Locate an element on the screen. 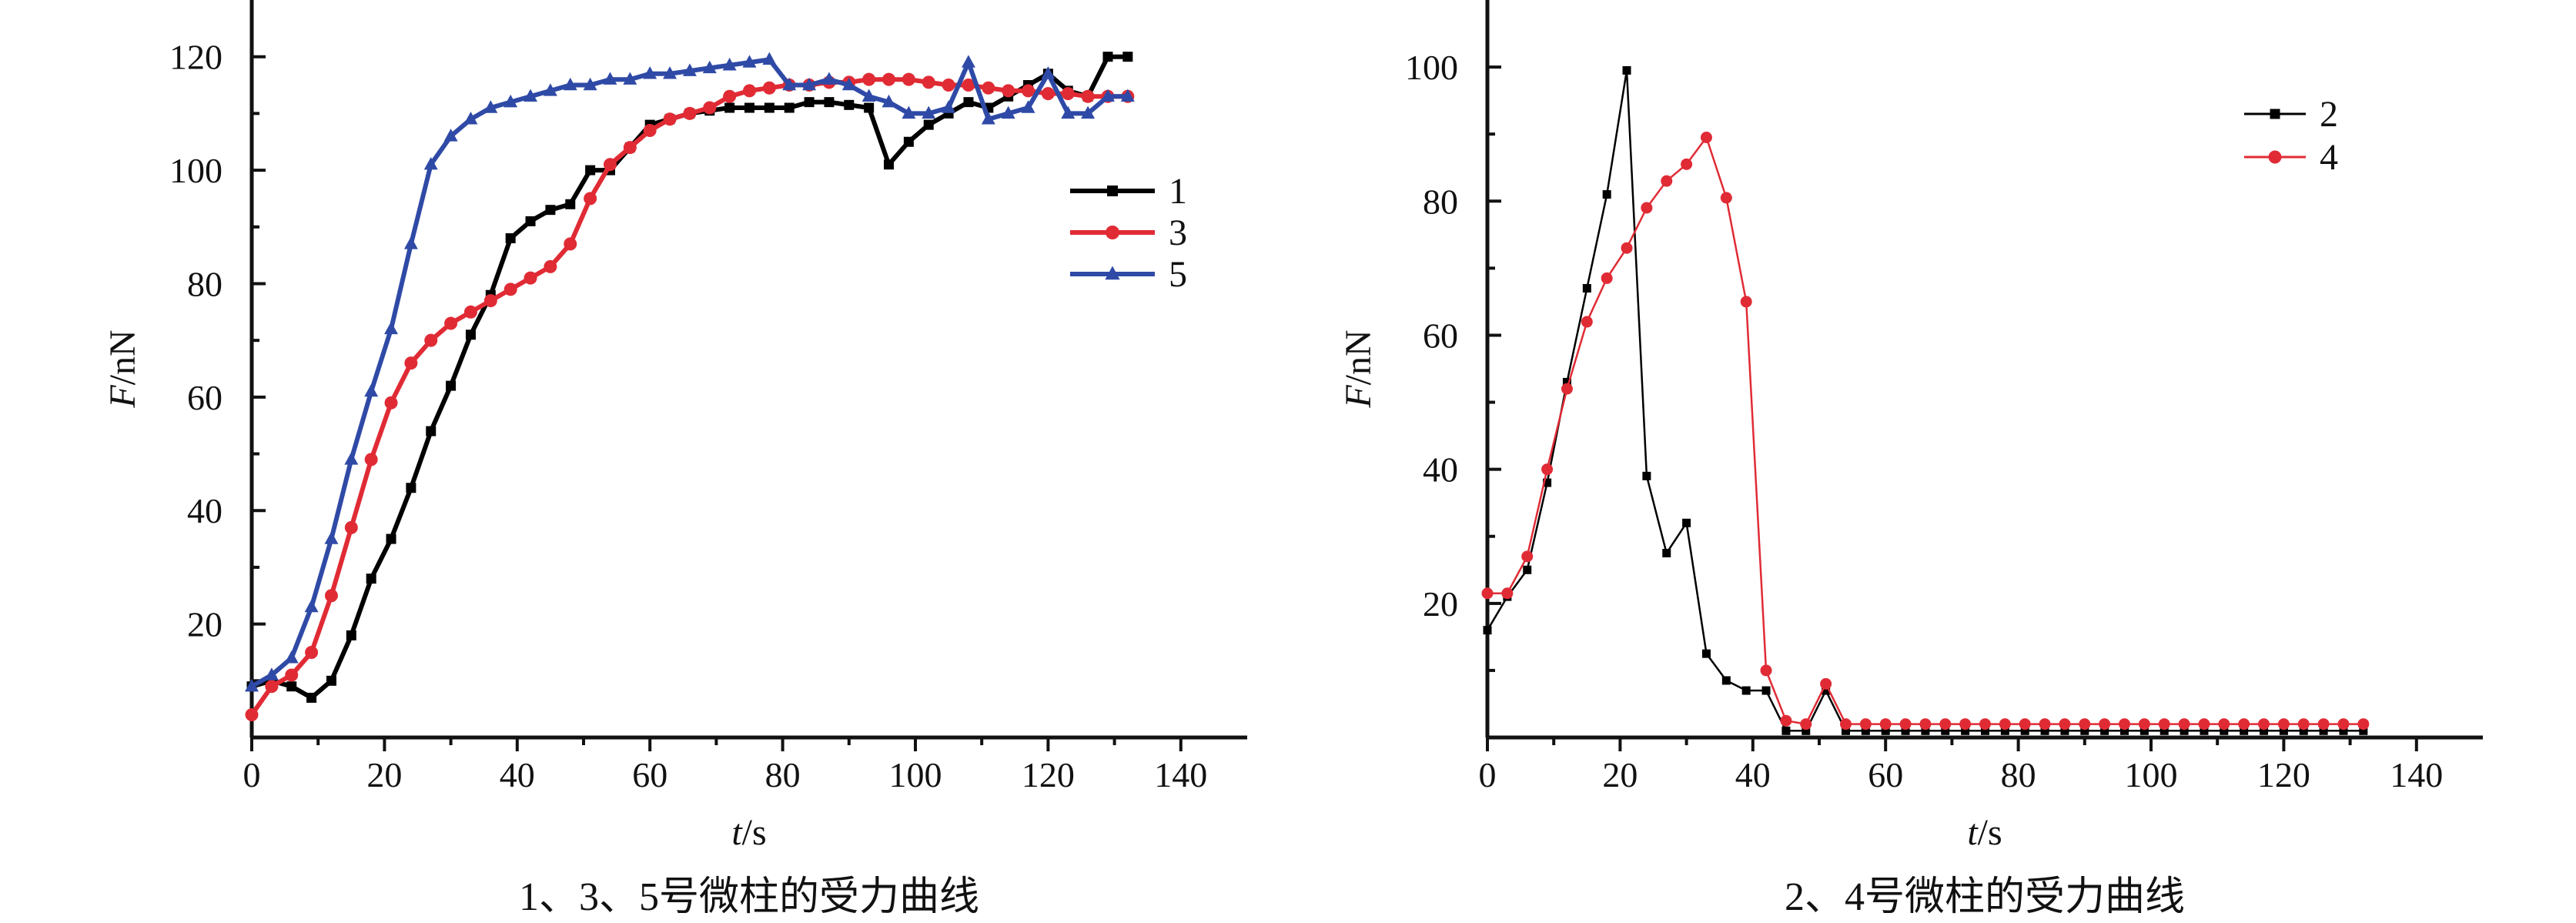 This screenshot has width=2576, height=923. left-x-tick-label: 60 is located at coordinates (649, 774).